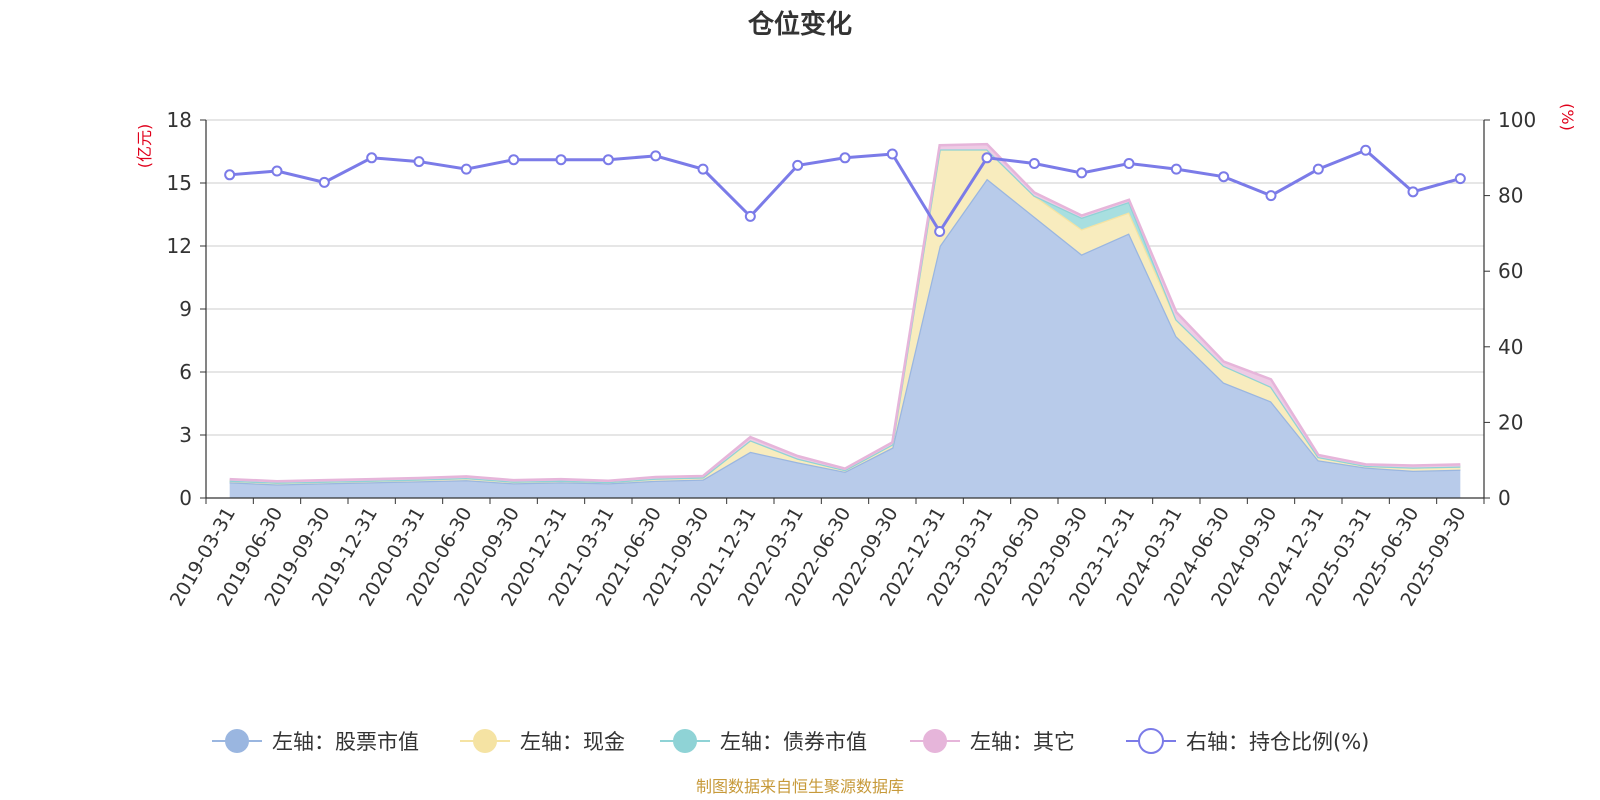 The width and height of the screenshot is (1600, 800). Describe the element at coordinates (1510, 422) in the screenshot. I see `right-tick-label: 20` at that location.